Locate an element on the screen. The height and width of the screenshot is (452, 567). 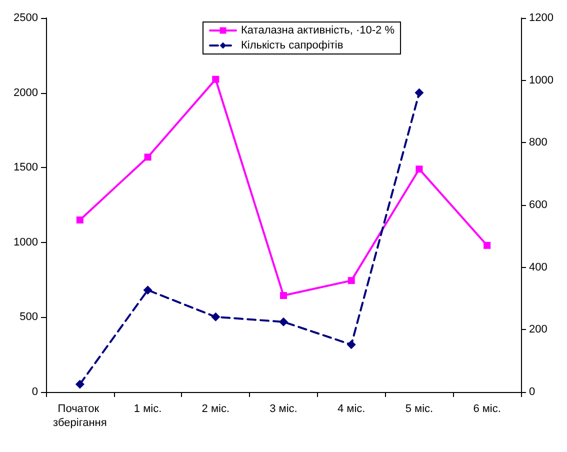
x-tick-label: 3 міс. is located at coordinates (284, 409).